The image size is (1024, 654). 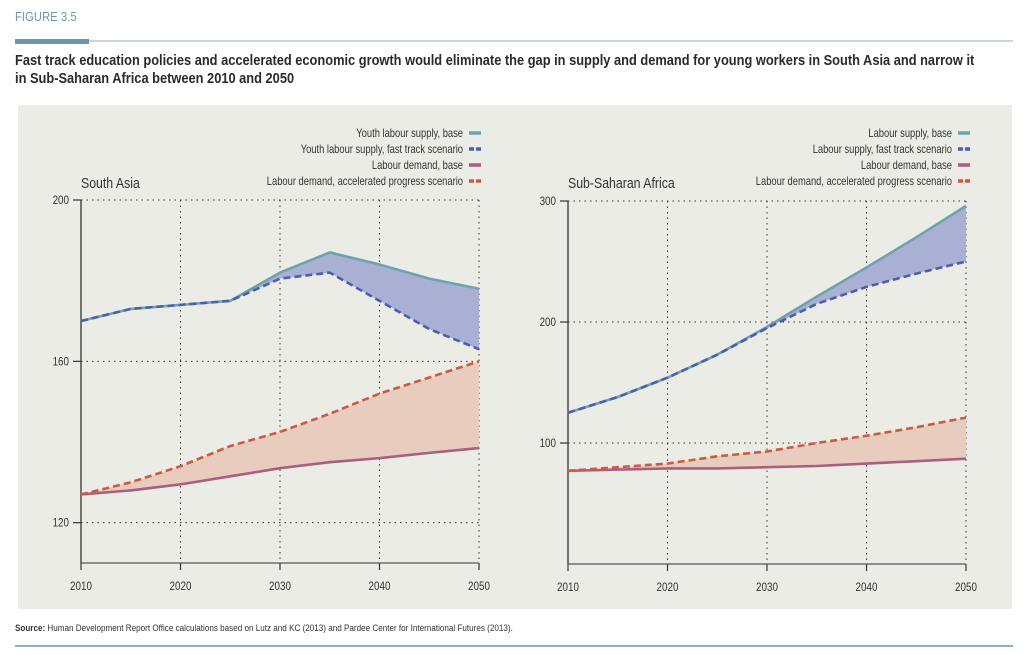 What do you see at coordinates (409, 133) in the screenshot?
I see `legend-label: Youth labour supply, base` at bounding box center [409, 133].